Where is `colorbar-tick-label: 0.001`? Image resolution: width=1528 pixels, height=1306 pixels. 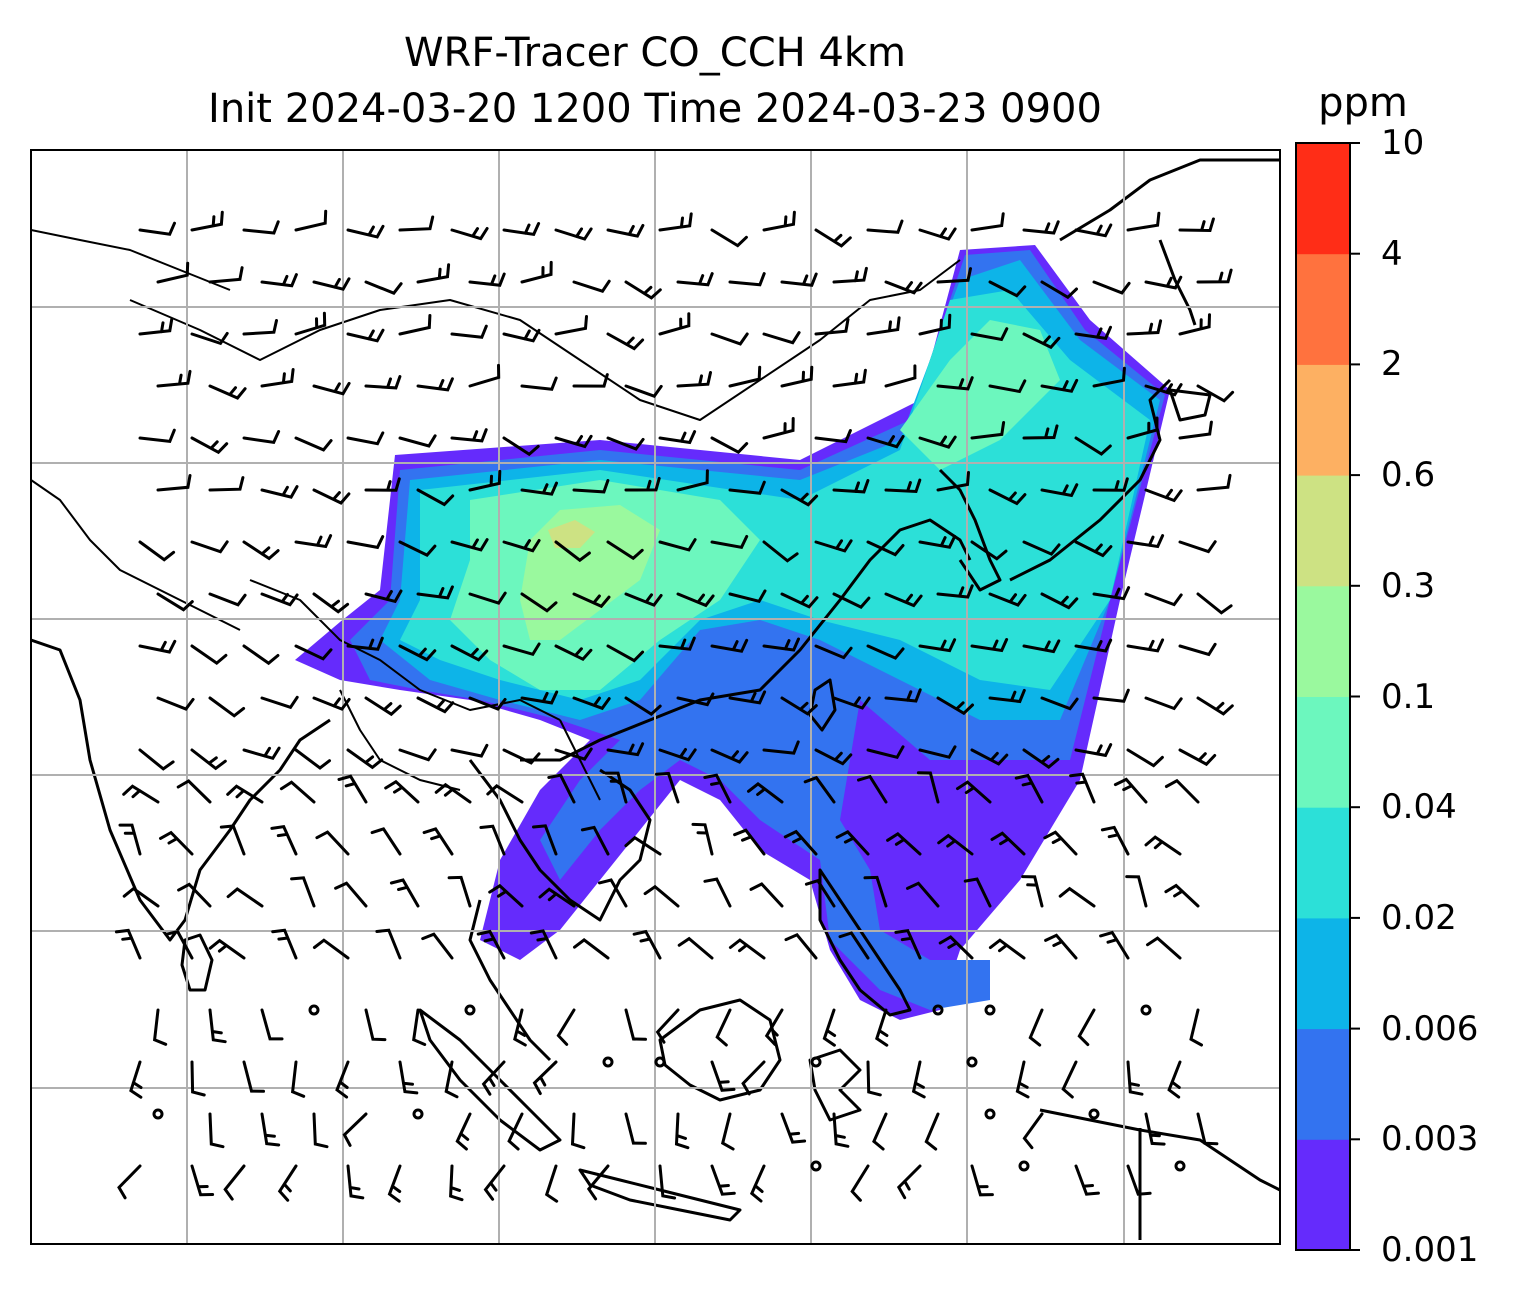 colorbar-tick-label: 0.001 is located at coordinates (1430, 1250).